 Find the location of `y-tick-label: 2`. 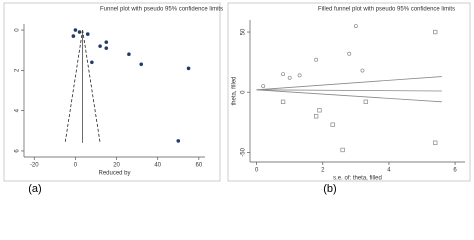

y-tick-label: 2 is located at coordinates (18, 70).